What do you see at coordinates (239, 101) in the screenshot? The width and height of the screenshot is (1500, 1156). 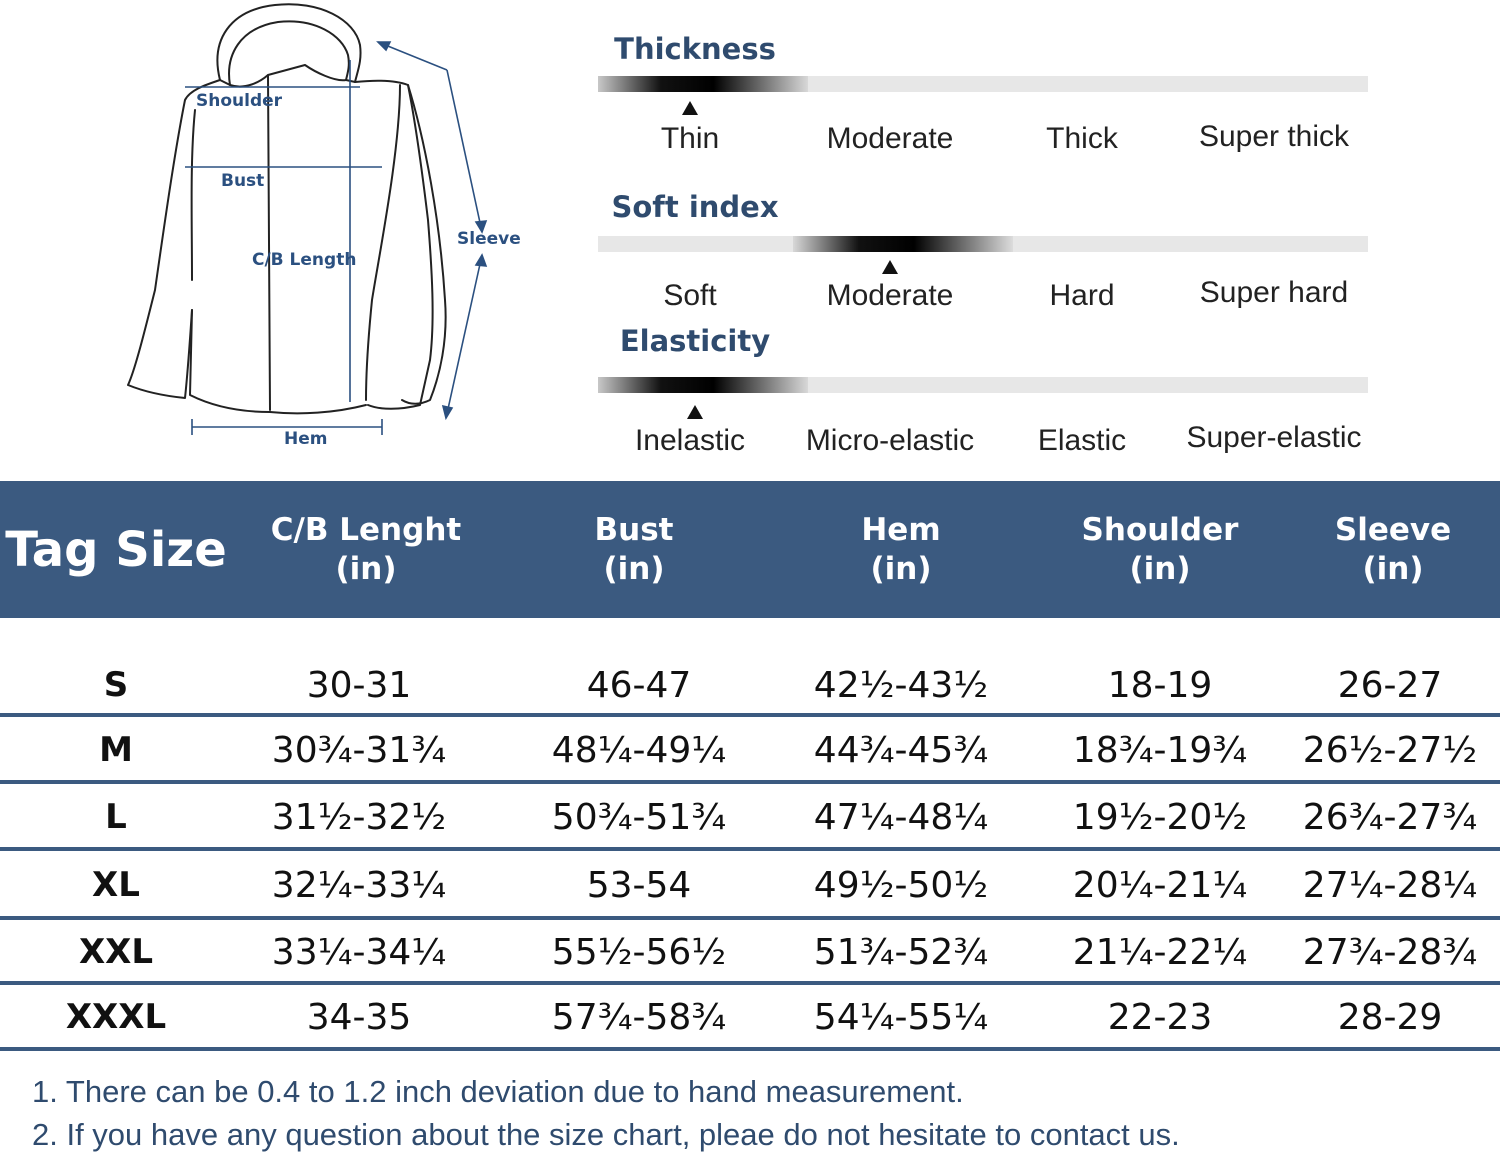 I see `shoulder-label: Shoulder` at bounding box center [239, 101].